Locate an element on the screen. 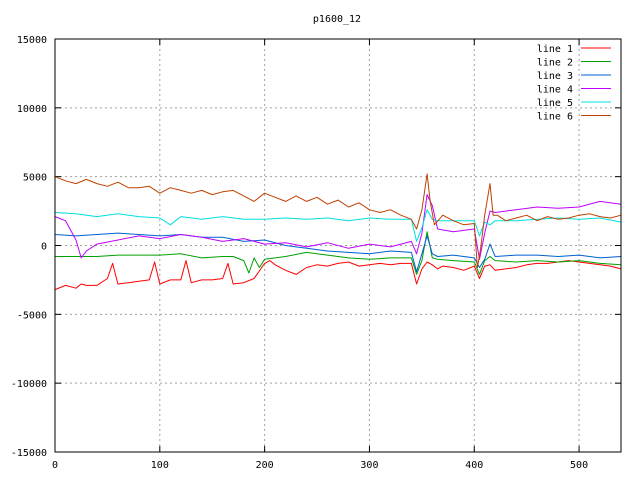 The image size is (640, 480). x-tick-label: 0 is located at coordinates (55, 465).